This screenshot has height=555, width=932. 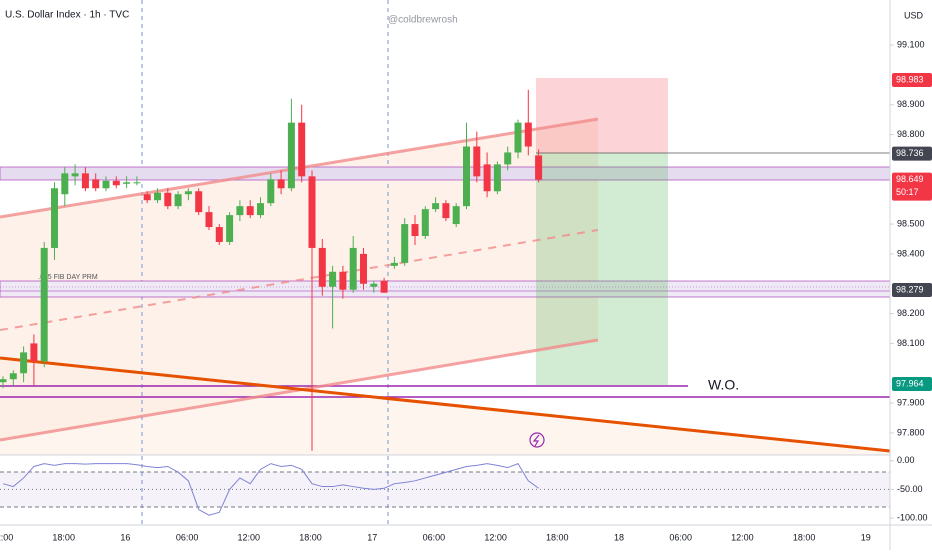 What do you see at coordinates (866, 537) in the screenshot?
I see `x-tick-label: 19` at bounding box center [866, 537].